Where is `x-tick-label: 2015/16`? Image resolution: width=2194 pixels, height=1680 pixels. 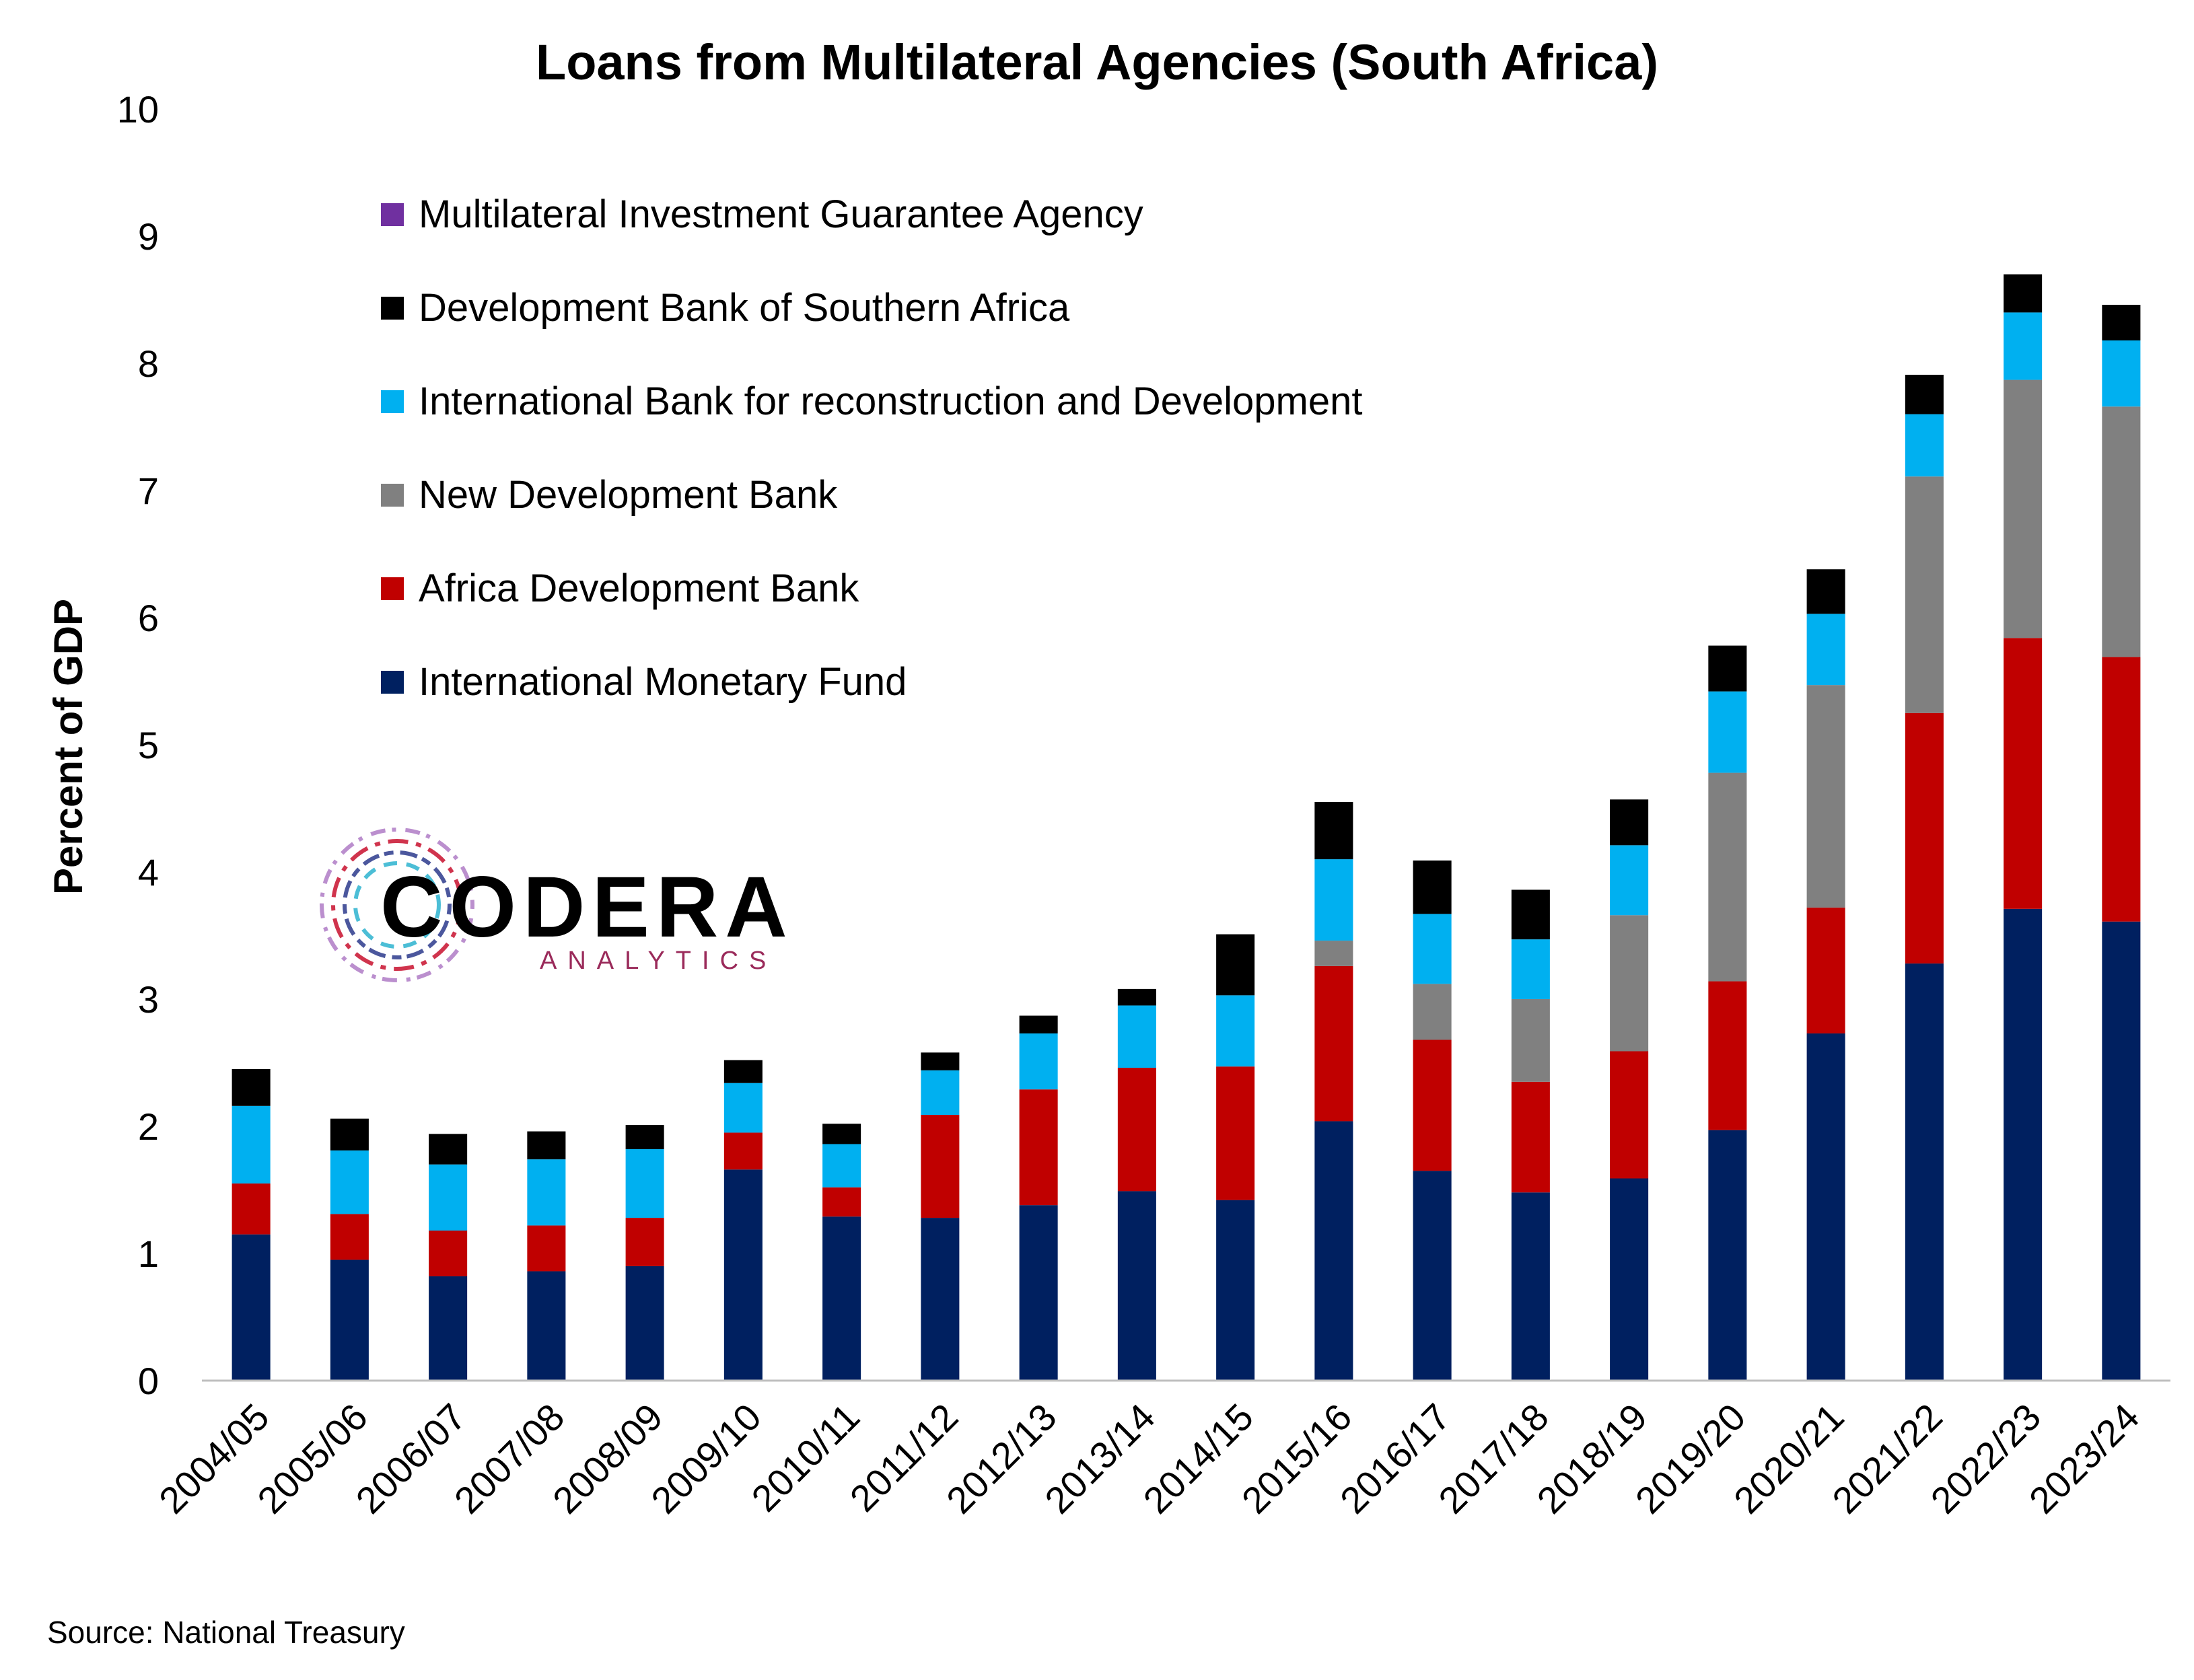 x-tick-label: 2015/16 is located at coordinates (1297, 1458).